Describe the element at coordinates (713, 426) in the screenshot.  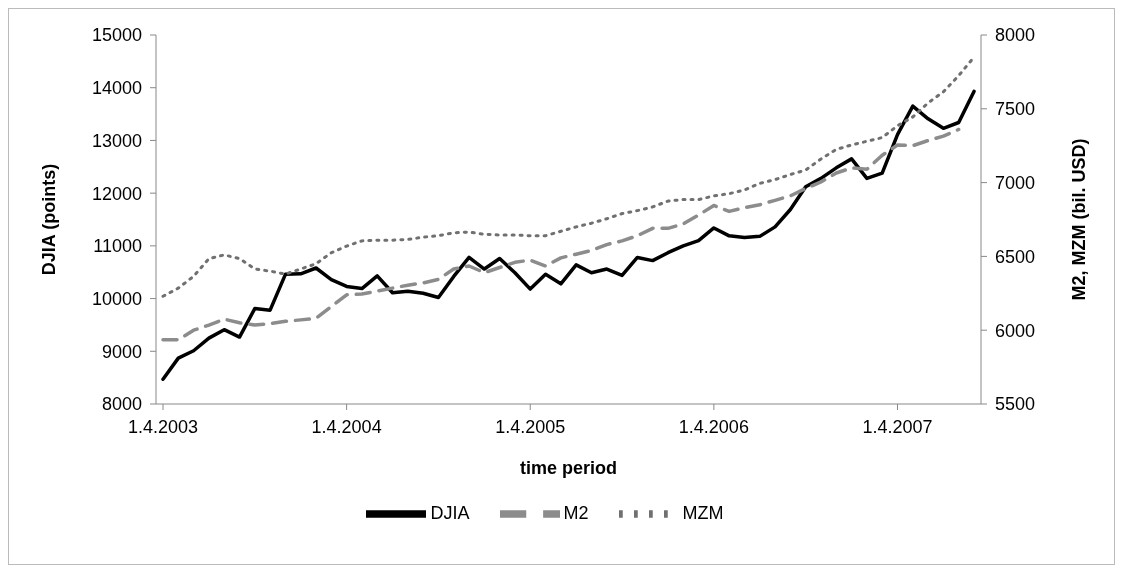
I see `x-tick-label: 1.4.2006` at that location.